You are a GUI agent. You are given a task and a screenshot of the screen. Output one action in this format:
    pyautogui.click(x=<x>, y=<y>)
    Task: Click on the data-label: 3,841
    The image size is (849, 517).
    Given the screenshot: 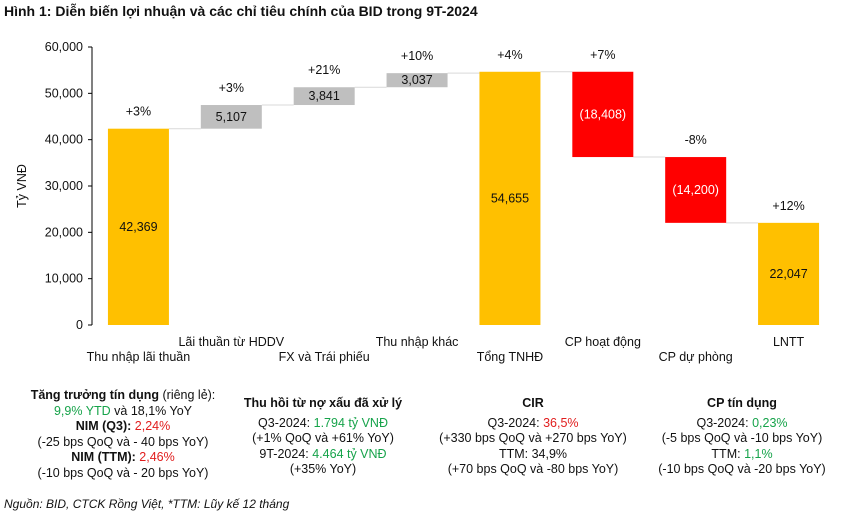 What is the action you would take?
    pyautogui.click(x=324, y=96)
    